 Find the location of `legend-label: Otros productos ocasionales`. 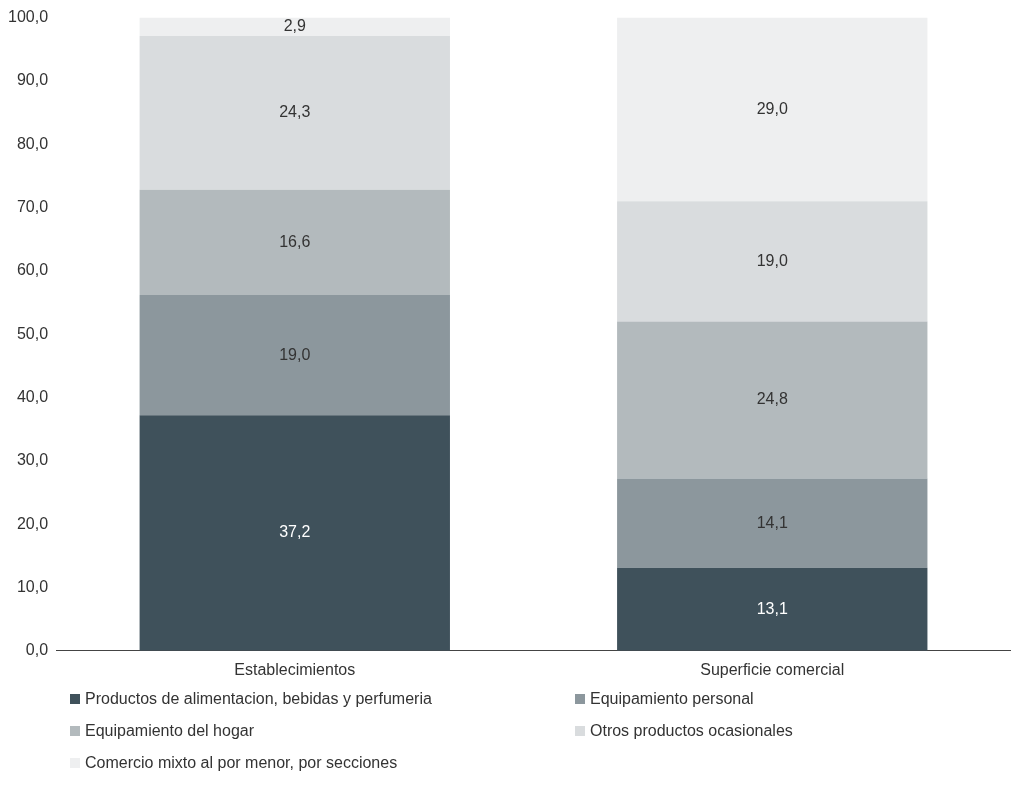

legend-label: Otros productos ocasionales is located at coordinates (691, 731).